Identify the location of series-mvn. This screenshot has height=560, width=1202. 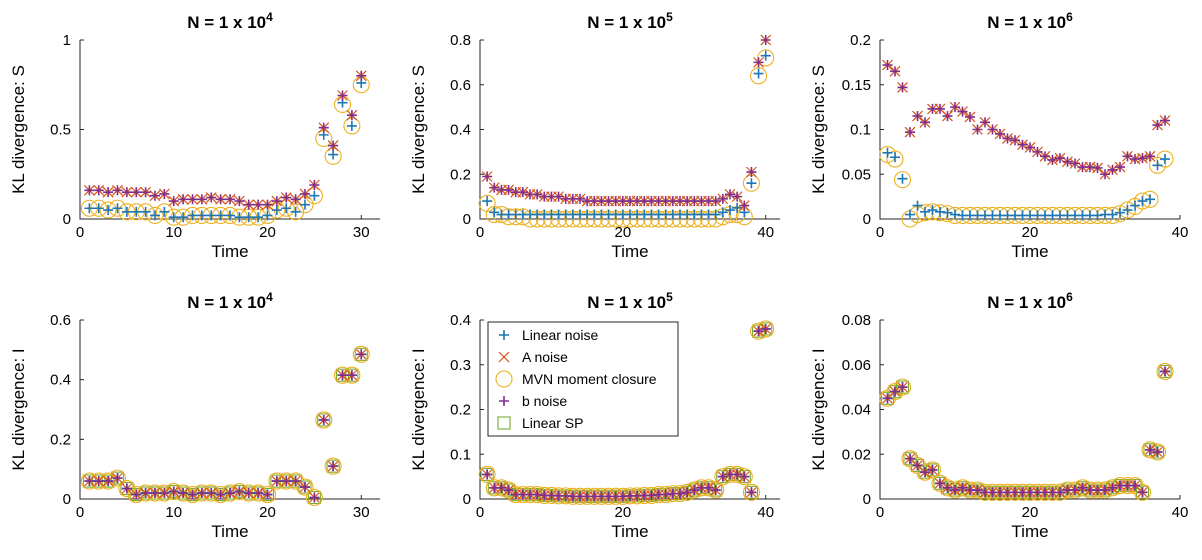
(1026, 431).